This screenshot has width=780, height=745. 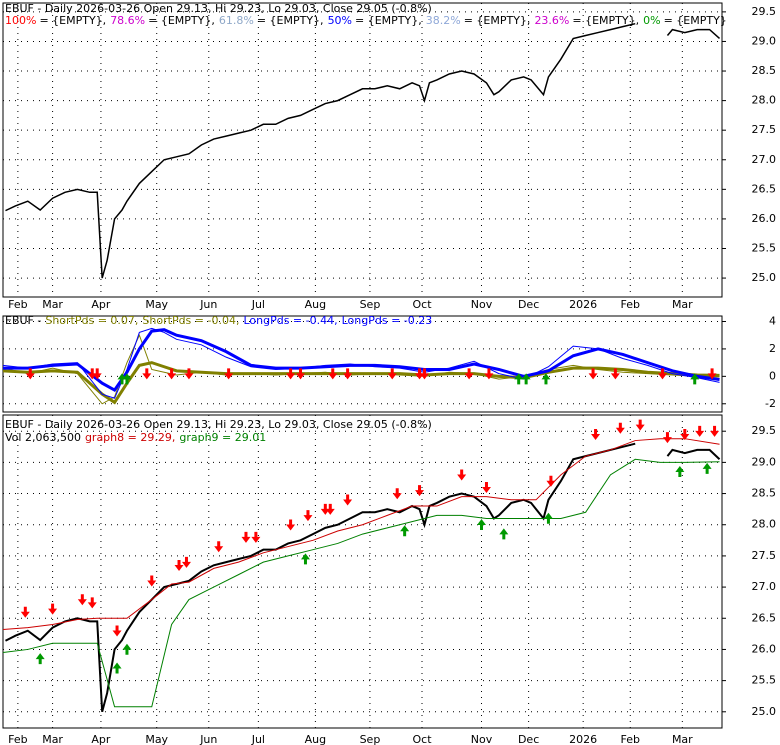 What do you see at coordinates (222, 437) in the screenshot?
I see `legend-entry: graph9 = 29.01` at bounding box center [222, 437].